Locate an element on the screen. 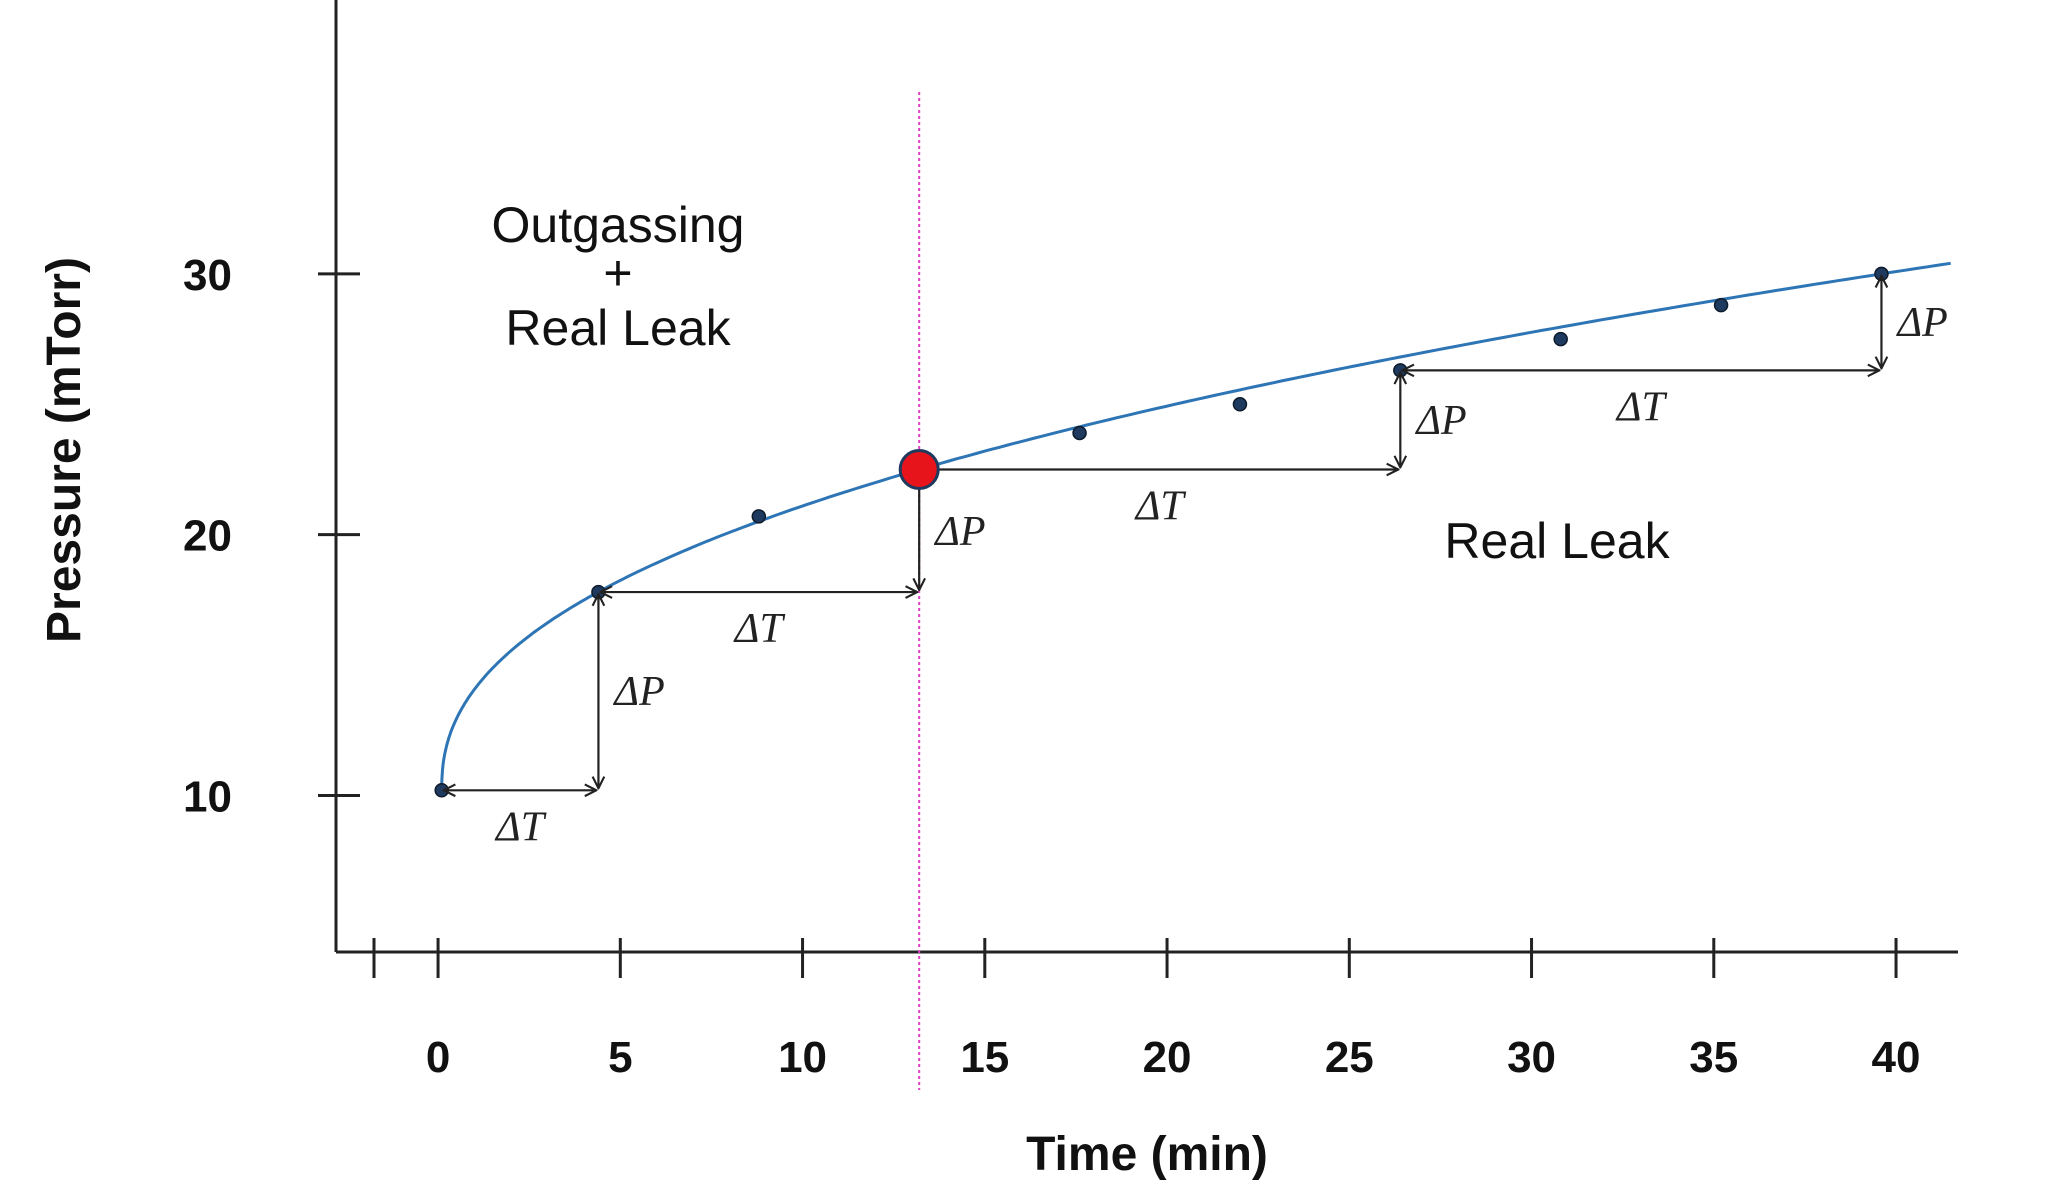  transition-point-marker is located at coordinates (919, 469).